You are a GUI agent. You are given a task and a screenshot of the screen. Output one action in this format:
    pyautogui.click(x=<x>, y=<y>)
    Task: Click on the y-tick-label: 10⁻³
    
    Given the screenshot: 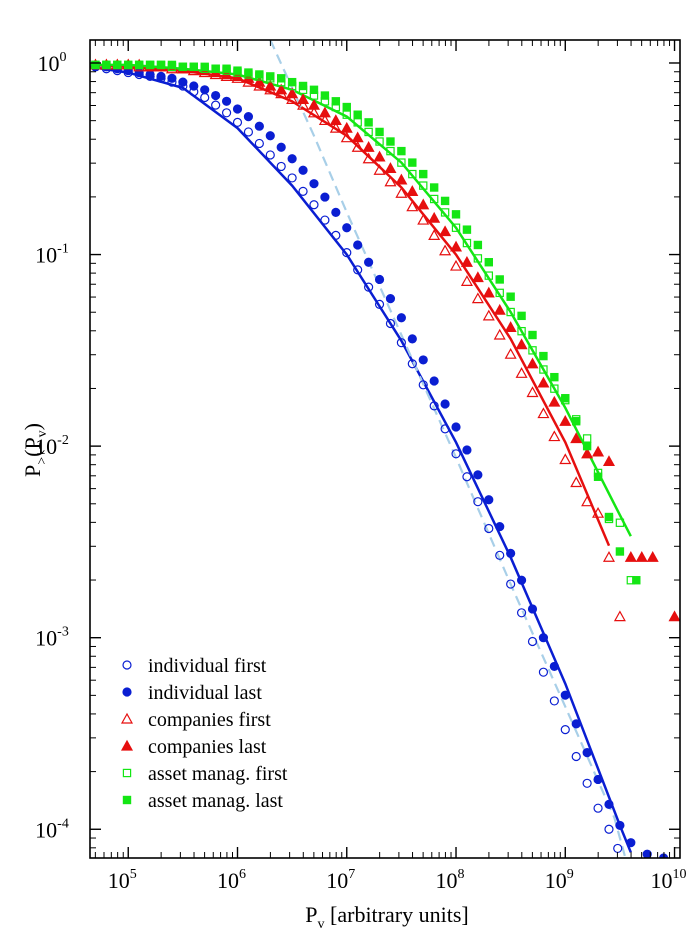 What is the action you would take?
    pyautogui.click(x=52, y=638)
    